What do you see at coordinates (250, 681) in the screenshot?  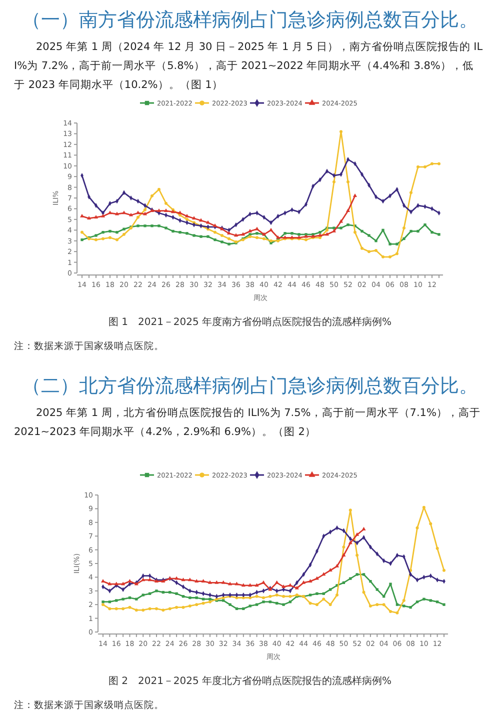 I see `caption: 图 2 2021－2025 年度北方省份哨点医院报告的流感样病例%` at bounding box center [250, 681].